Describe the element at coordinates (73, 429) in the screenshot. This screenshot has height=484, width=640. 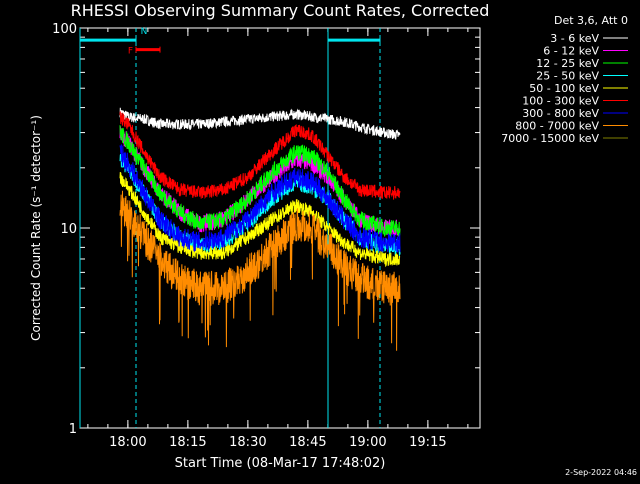
I see `y-tick-label: 1` at that location.